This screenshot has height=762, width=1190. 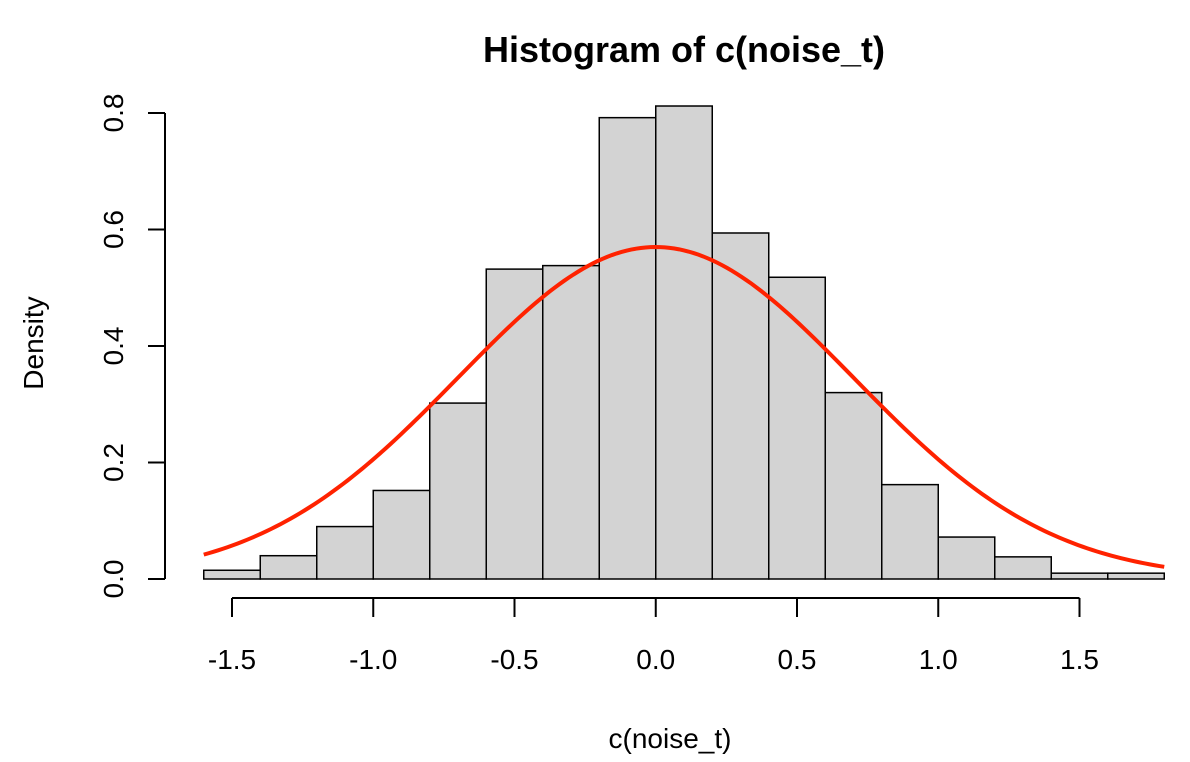 I want to click on x-tick-label-0: -1.5, so click(x=232, y=659).